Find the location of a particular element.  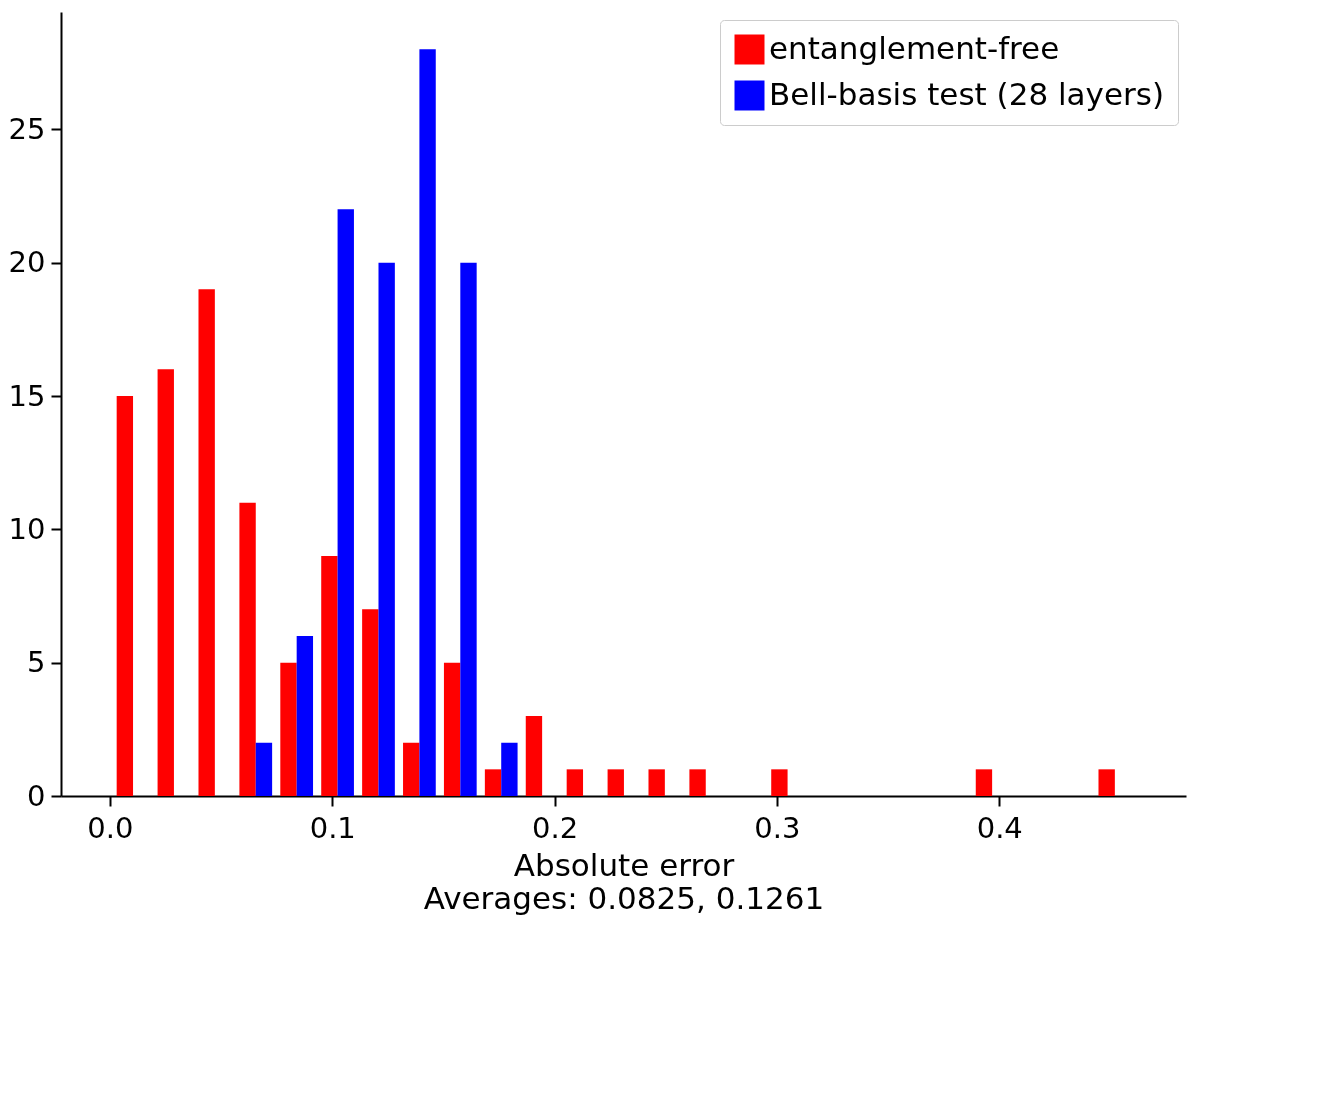

y-tick-label: 25 is located at coordinates (27, 128).